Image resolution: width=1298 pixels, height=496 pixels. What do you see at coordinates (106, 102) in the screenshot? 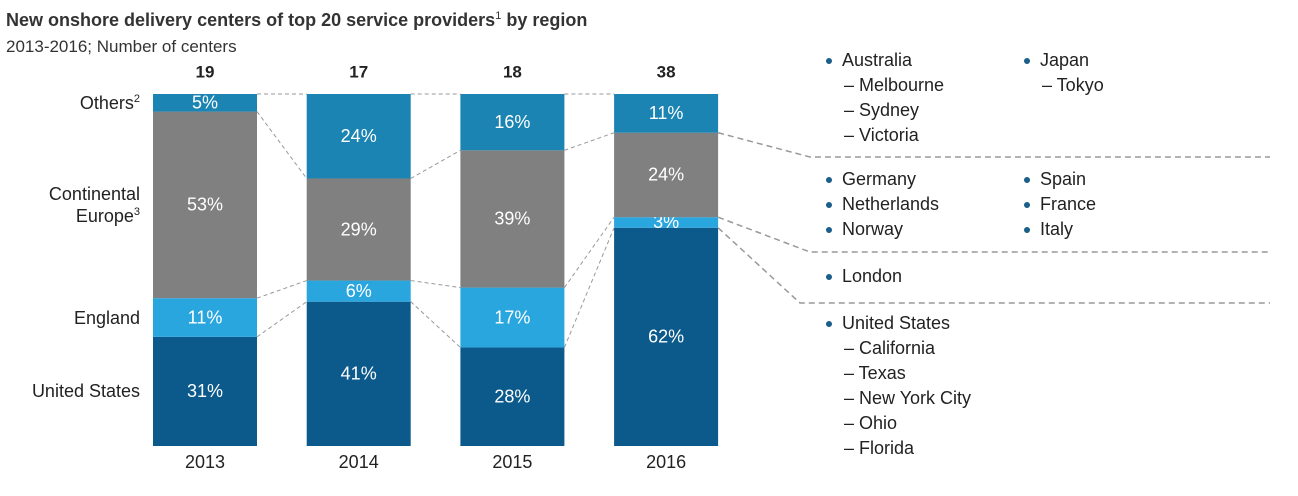
I see `row-label-text: Others` at bounding box center [106, 102].